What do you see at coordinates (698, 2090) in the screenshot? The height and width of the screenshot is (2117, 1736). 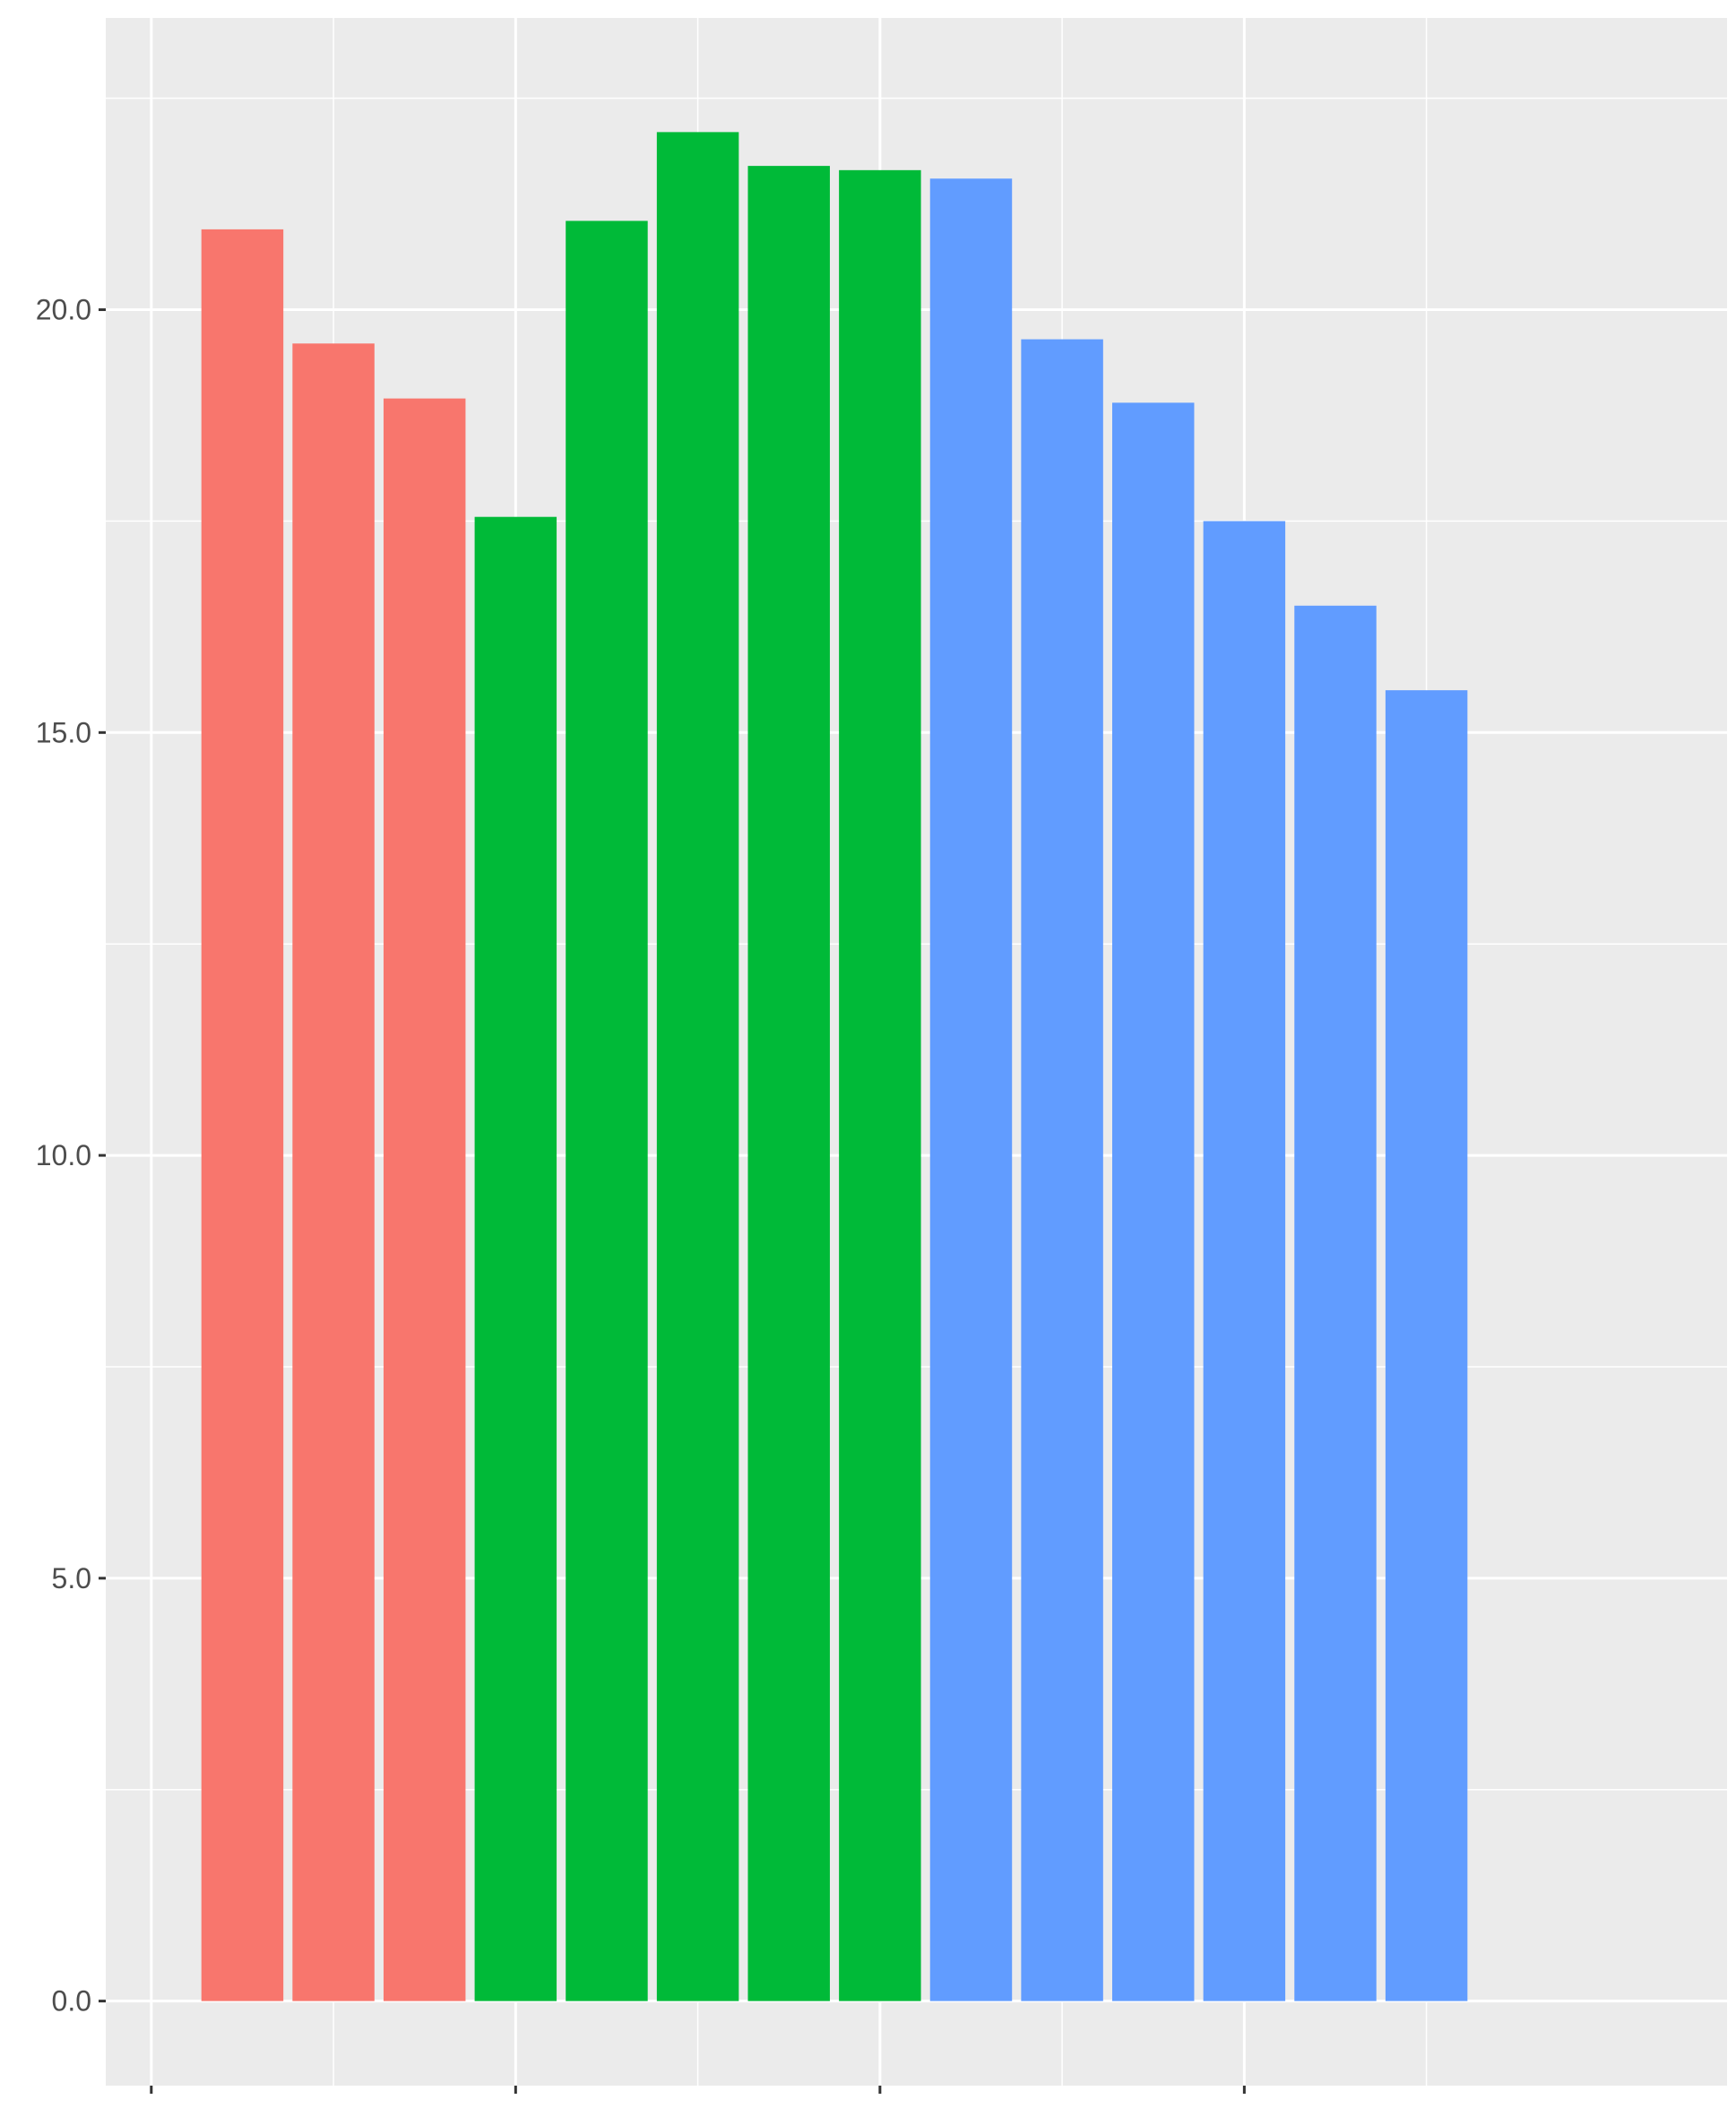 I see `x-axis` at bounding box center [698, 2090].